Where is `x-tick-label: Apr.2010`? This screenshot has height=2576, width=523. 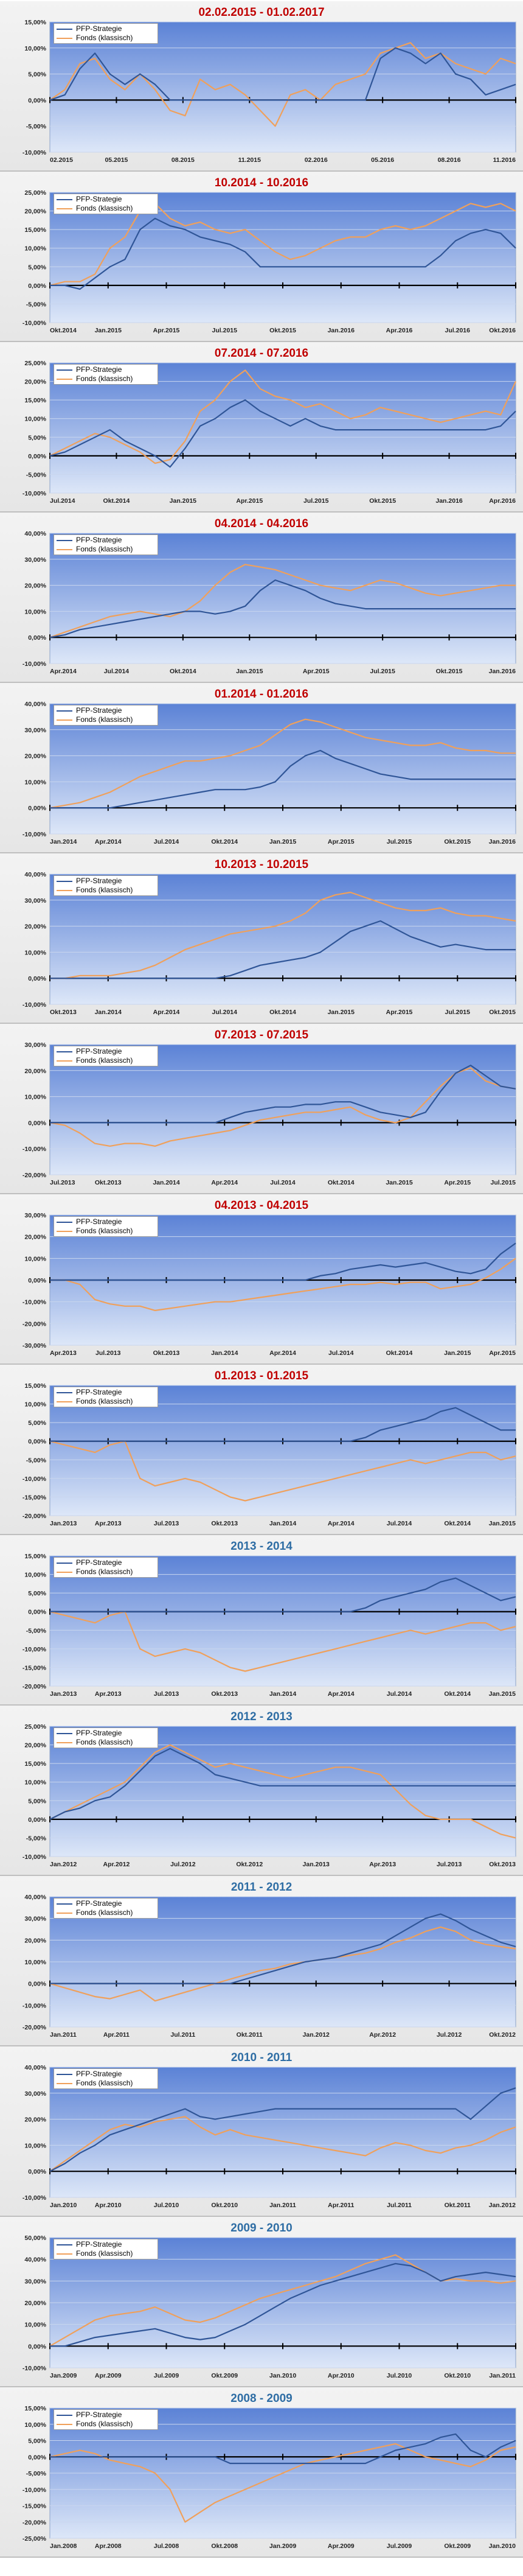
x-tick-label: Apr.2010 is located at coordinates (109, 2205).